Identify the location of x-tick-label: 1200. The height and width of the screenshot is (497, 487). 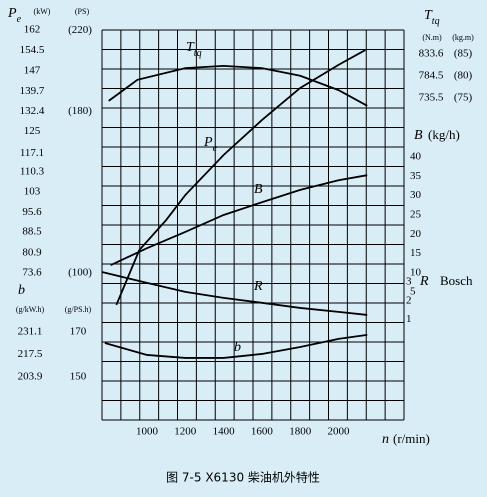
(185, 432).